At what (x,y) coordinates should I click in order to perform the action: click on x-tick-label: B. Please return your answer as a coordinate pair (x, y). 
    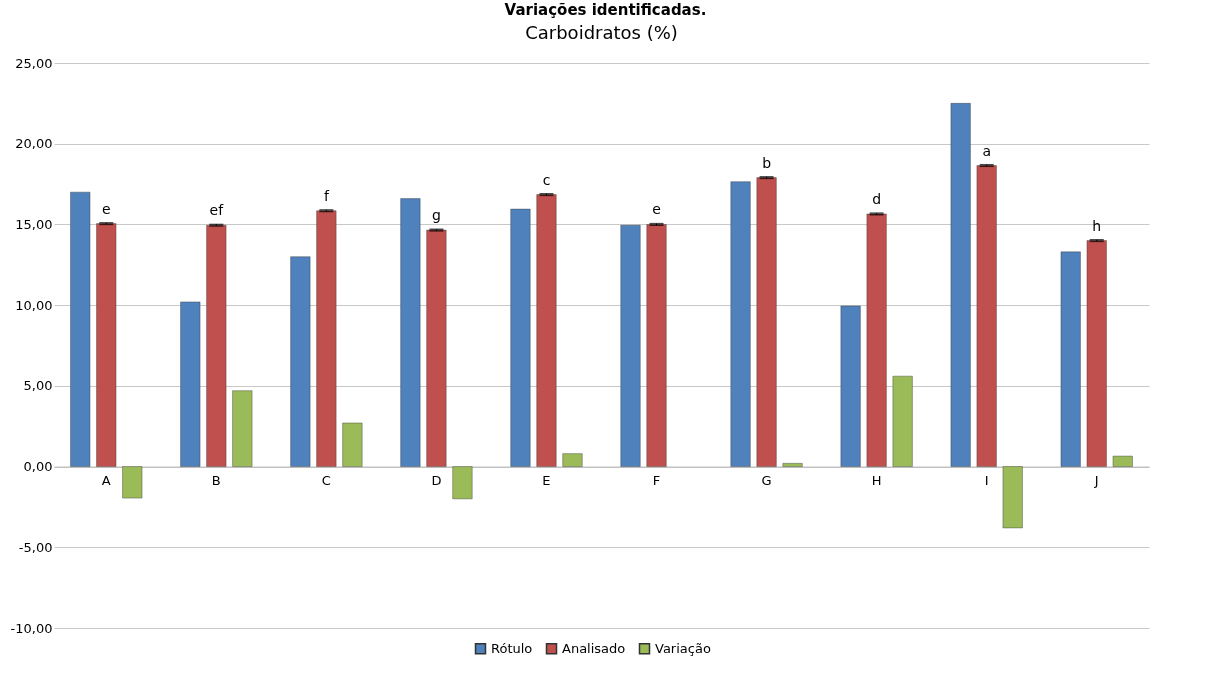
    Looking at the image, I should click on (216, 481).